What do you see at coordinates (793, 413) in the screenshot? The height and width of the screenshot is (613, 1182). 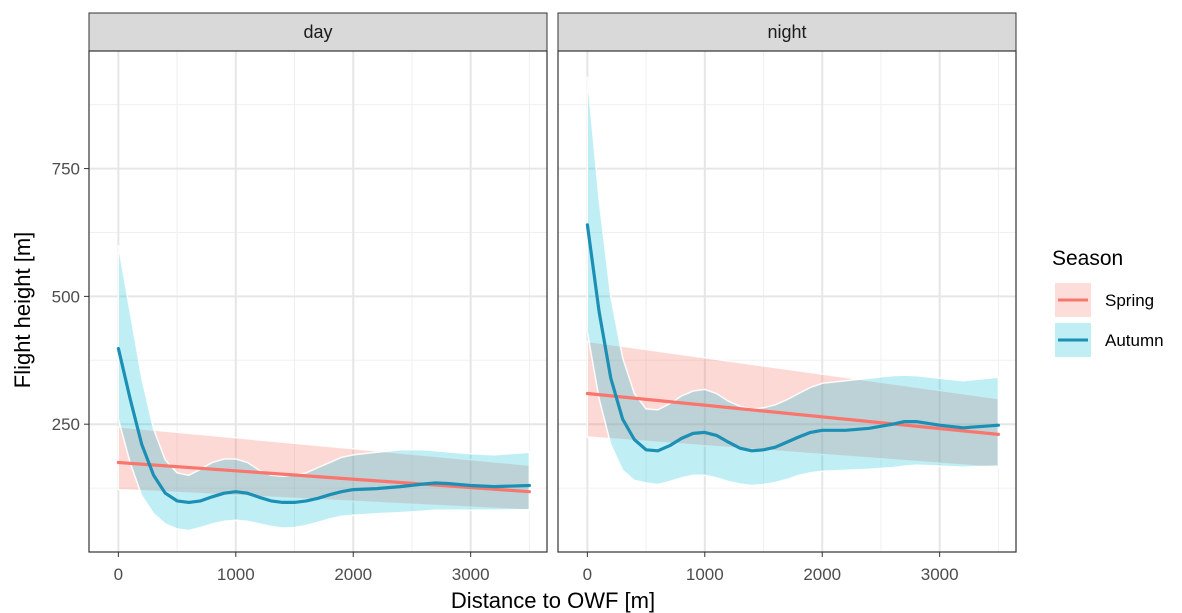 I see `series-line-spring-night` at bounding box center [793, 413].